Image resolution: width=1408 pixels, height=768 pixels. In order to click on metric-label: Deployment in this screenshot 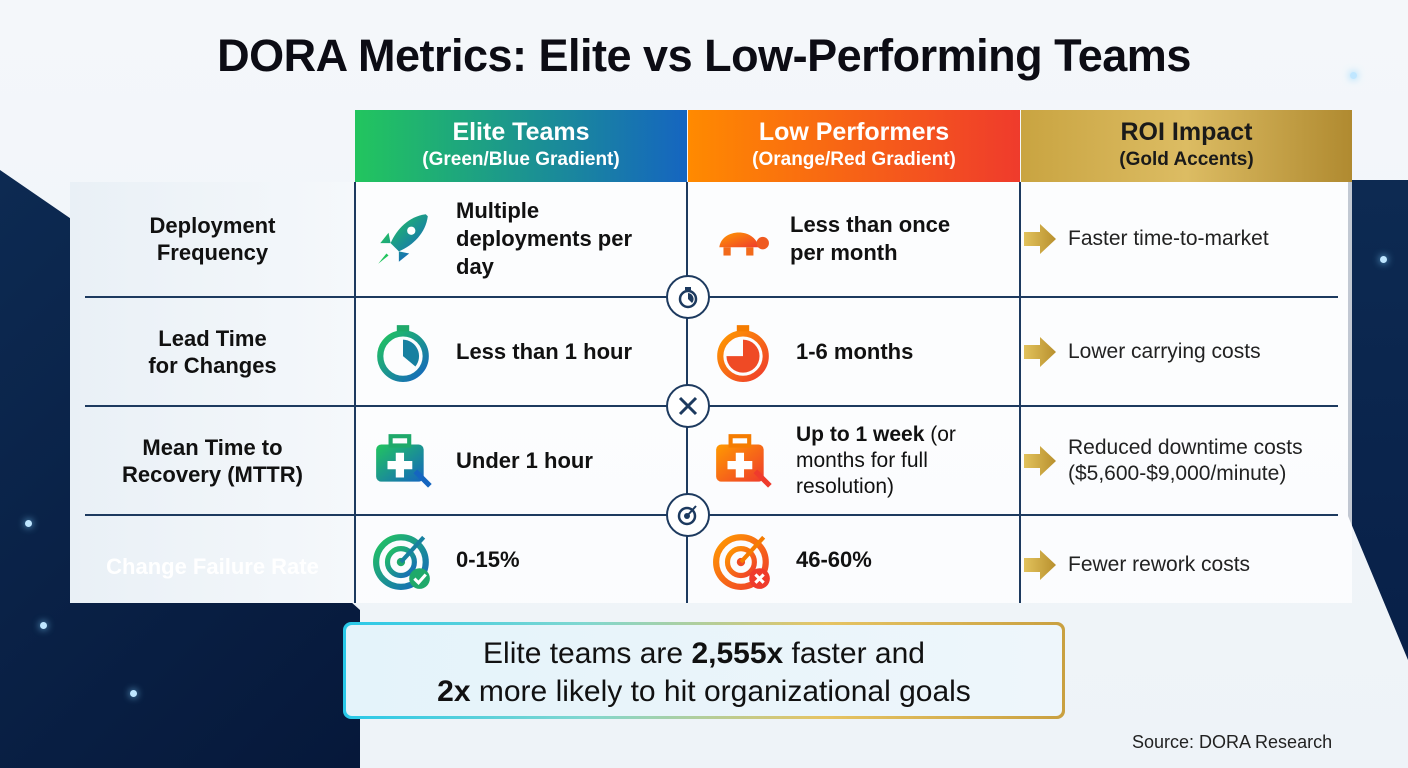, I will do `click(212, 225)`.